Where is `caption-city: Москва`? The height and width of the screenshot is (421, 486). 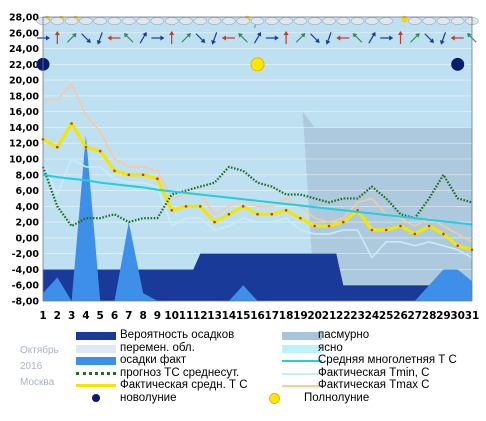 caption-city: Москва is located at coordinates (37, 382).